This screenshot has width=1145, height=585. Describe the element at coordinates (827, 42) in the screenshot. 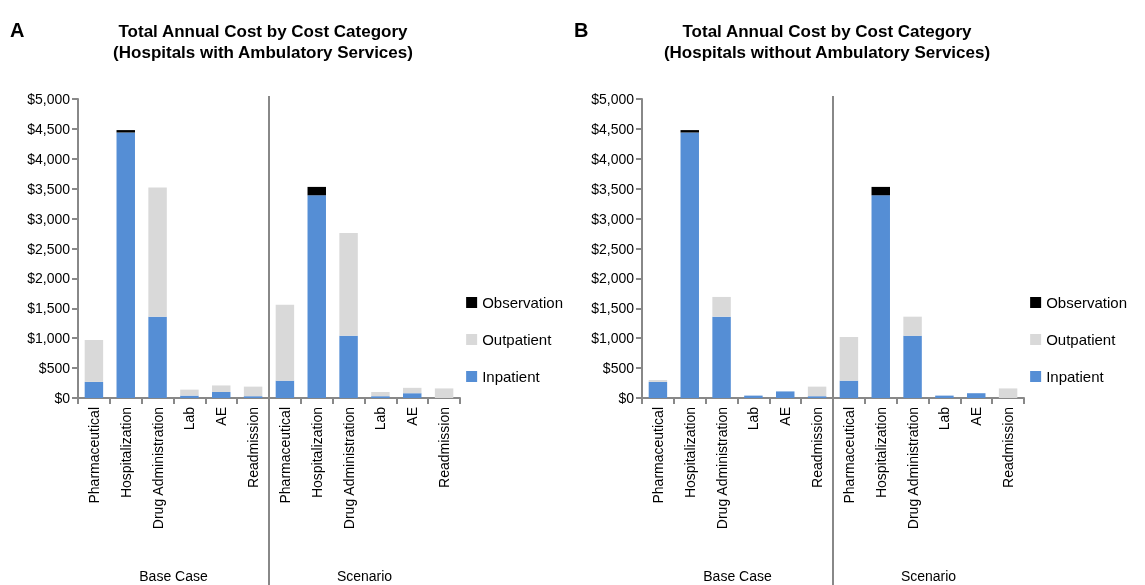

I see `chart-title: Total Annual Cost by Cost Category (Hospitals without Ambulatory Services)` at that location.